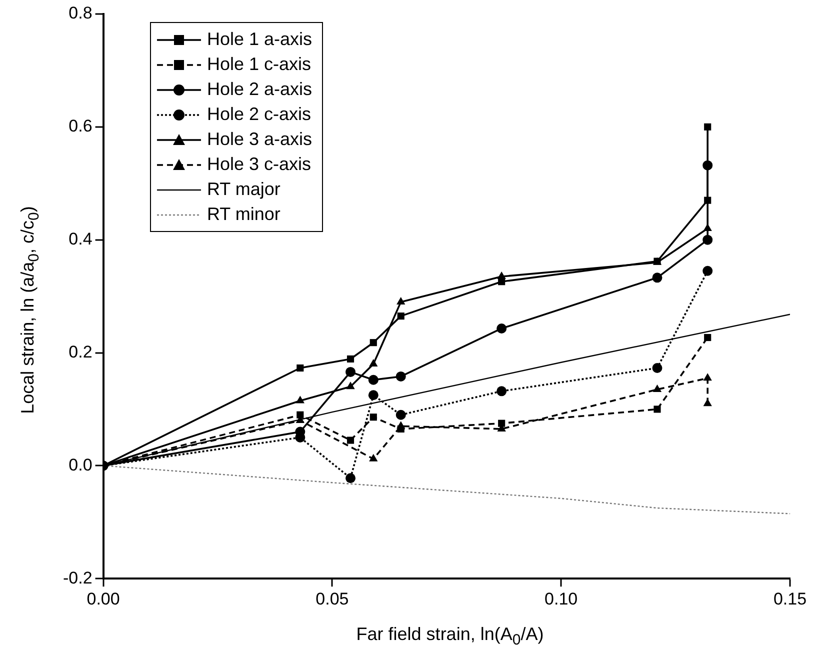 The image size is (814, 663). I want to click on legend-label: RT minor, so click(243, 214).